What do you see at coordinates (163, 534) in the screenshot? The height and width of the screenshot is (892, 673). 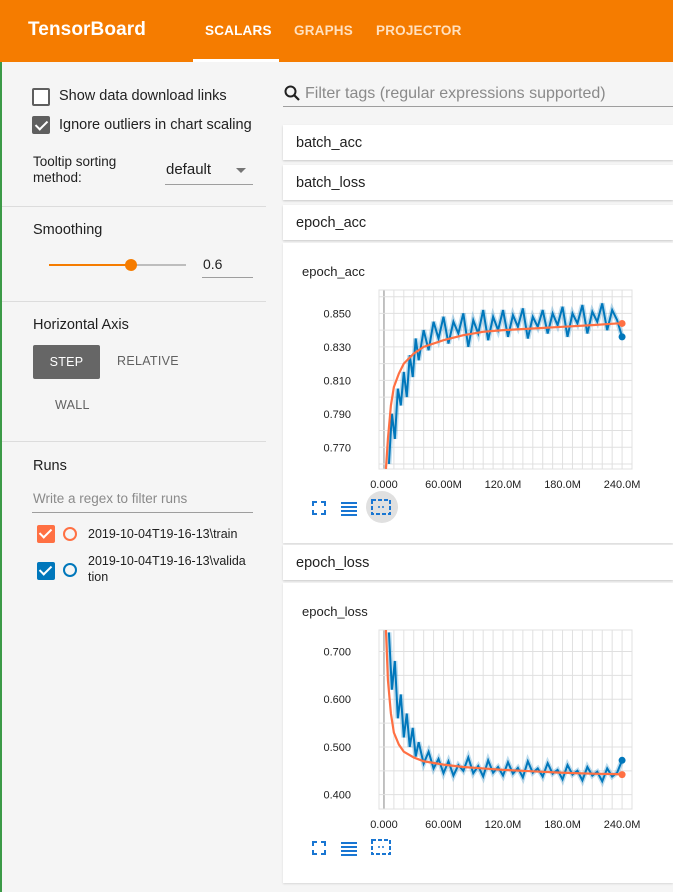 I see `run-train-label: 2019-10-04T19-16-13\train` at bounding box center [163, 534].